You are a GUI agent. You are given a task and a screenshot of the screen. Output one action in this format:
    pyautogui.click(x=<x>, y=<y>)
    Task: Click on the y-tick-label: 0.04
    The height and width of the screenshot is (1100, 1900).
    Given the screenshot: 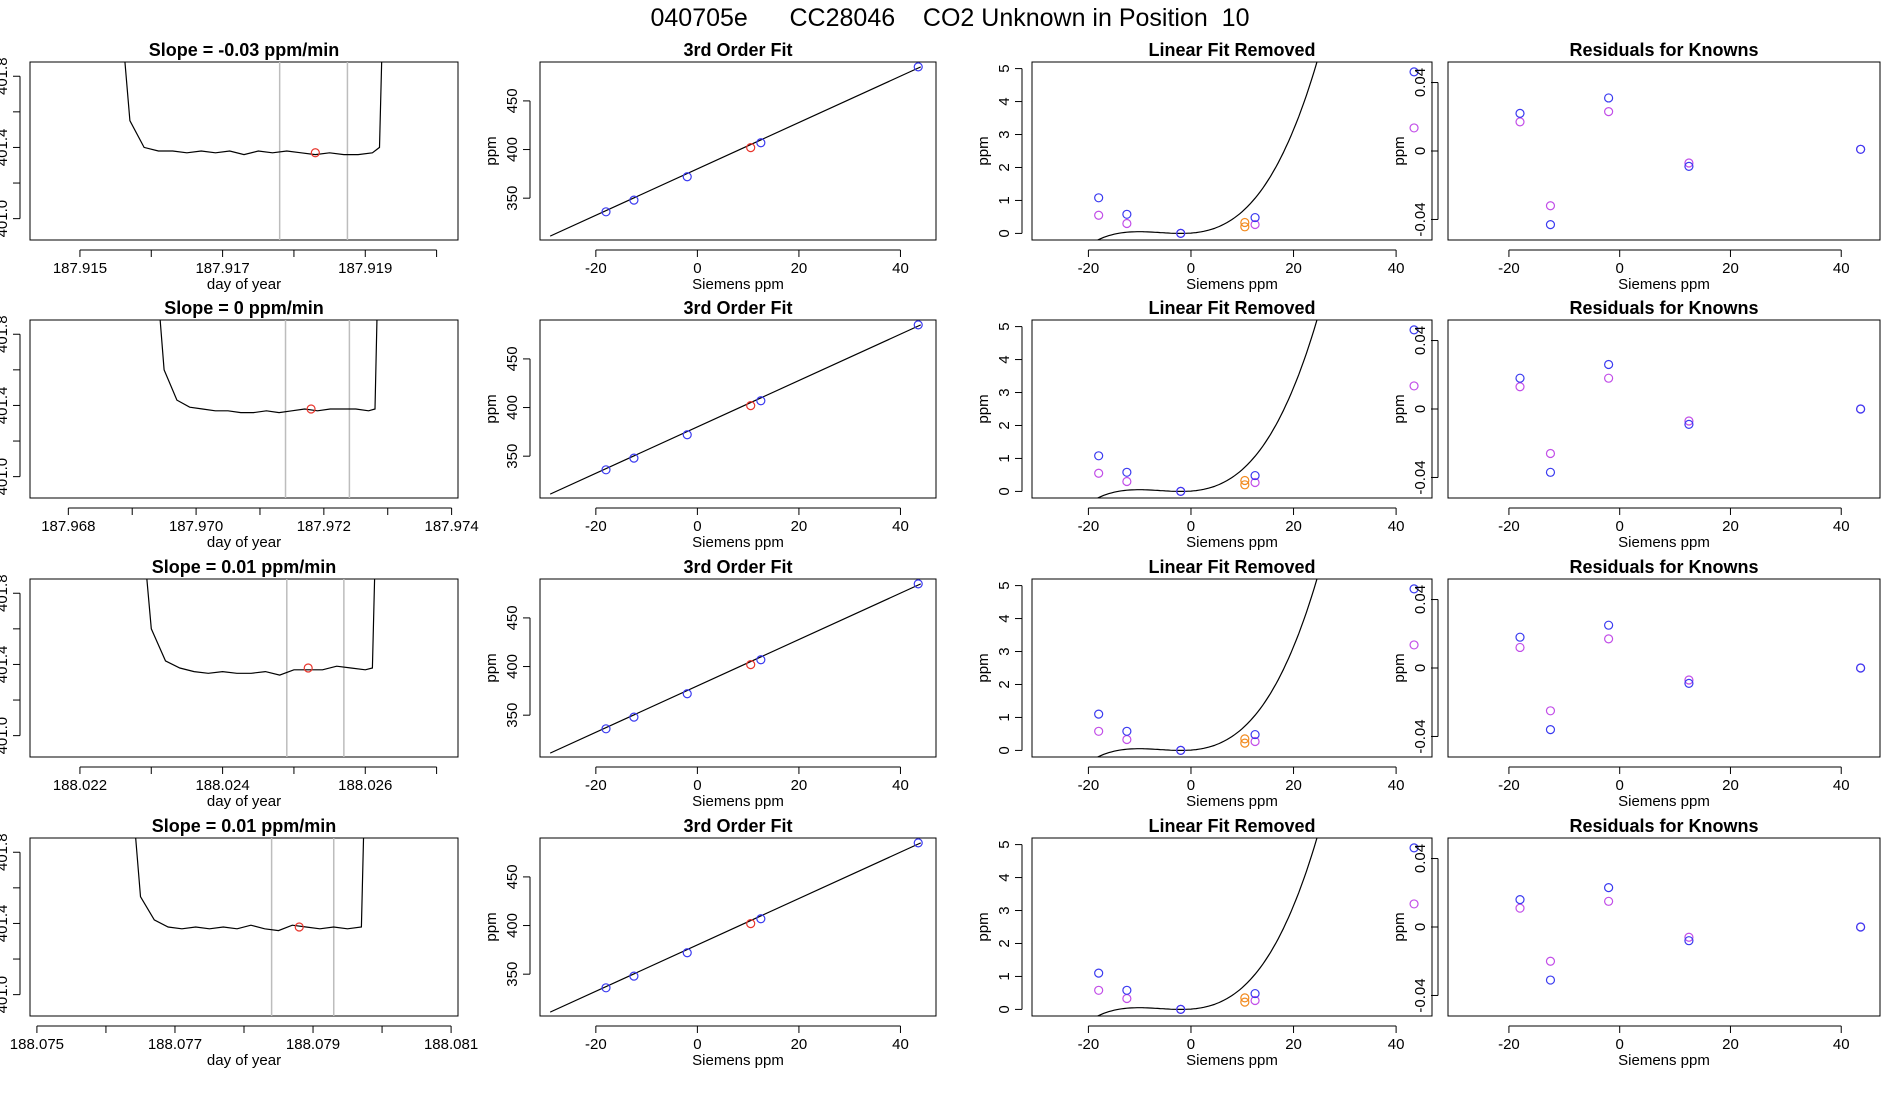 What is the action you would take?
    pyautogui.click(x=1420, y=599)
    